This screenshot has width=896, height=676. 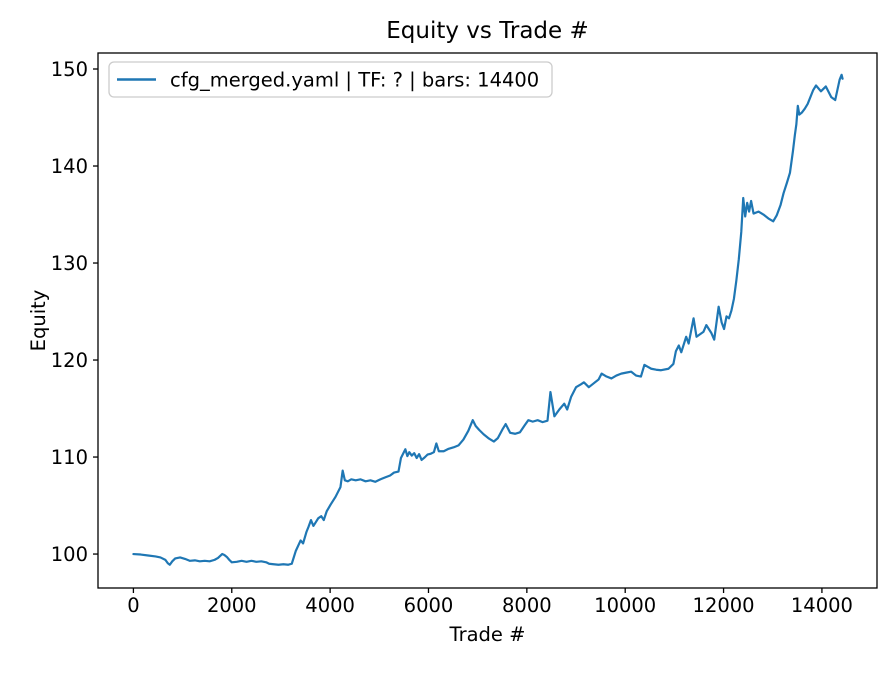 What do you see at coordinates (487, 31) in the screenshot?
I see `chart-title: Equity vs Trade #` at bounding box center [487, 31].